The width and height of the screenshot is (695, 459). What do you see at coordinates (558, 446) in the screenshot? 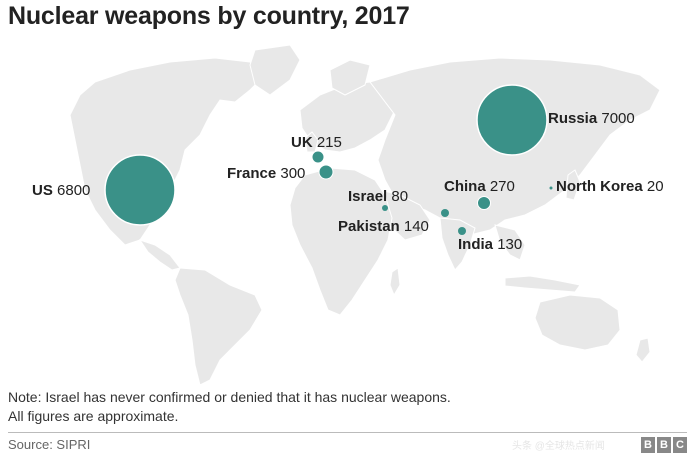
I see `watermark: 头条 @全球热点新闻` at bounding box center [558, 446].